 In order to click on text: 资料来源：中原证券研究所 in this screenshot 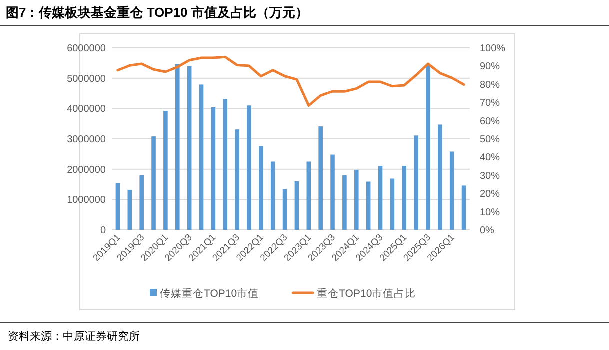, I will do `click(74, 336)`.